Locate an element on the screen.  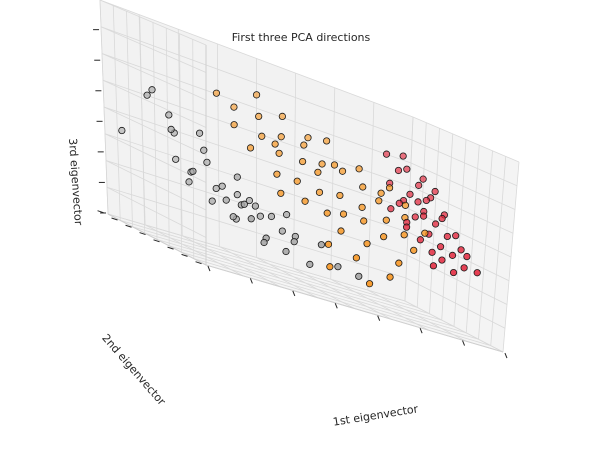
x-axis-label: 1st eigenvector is located at coordinates (375, 415).